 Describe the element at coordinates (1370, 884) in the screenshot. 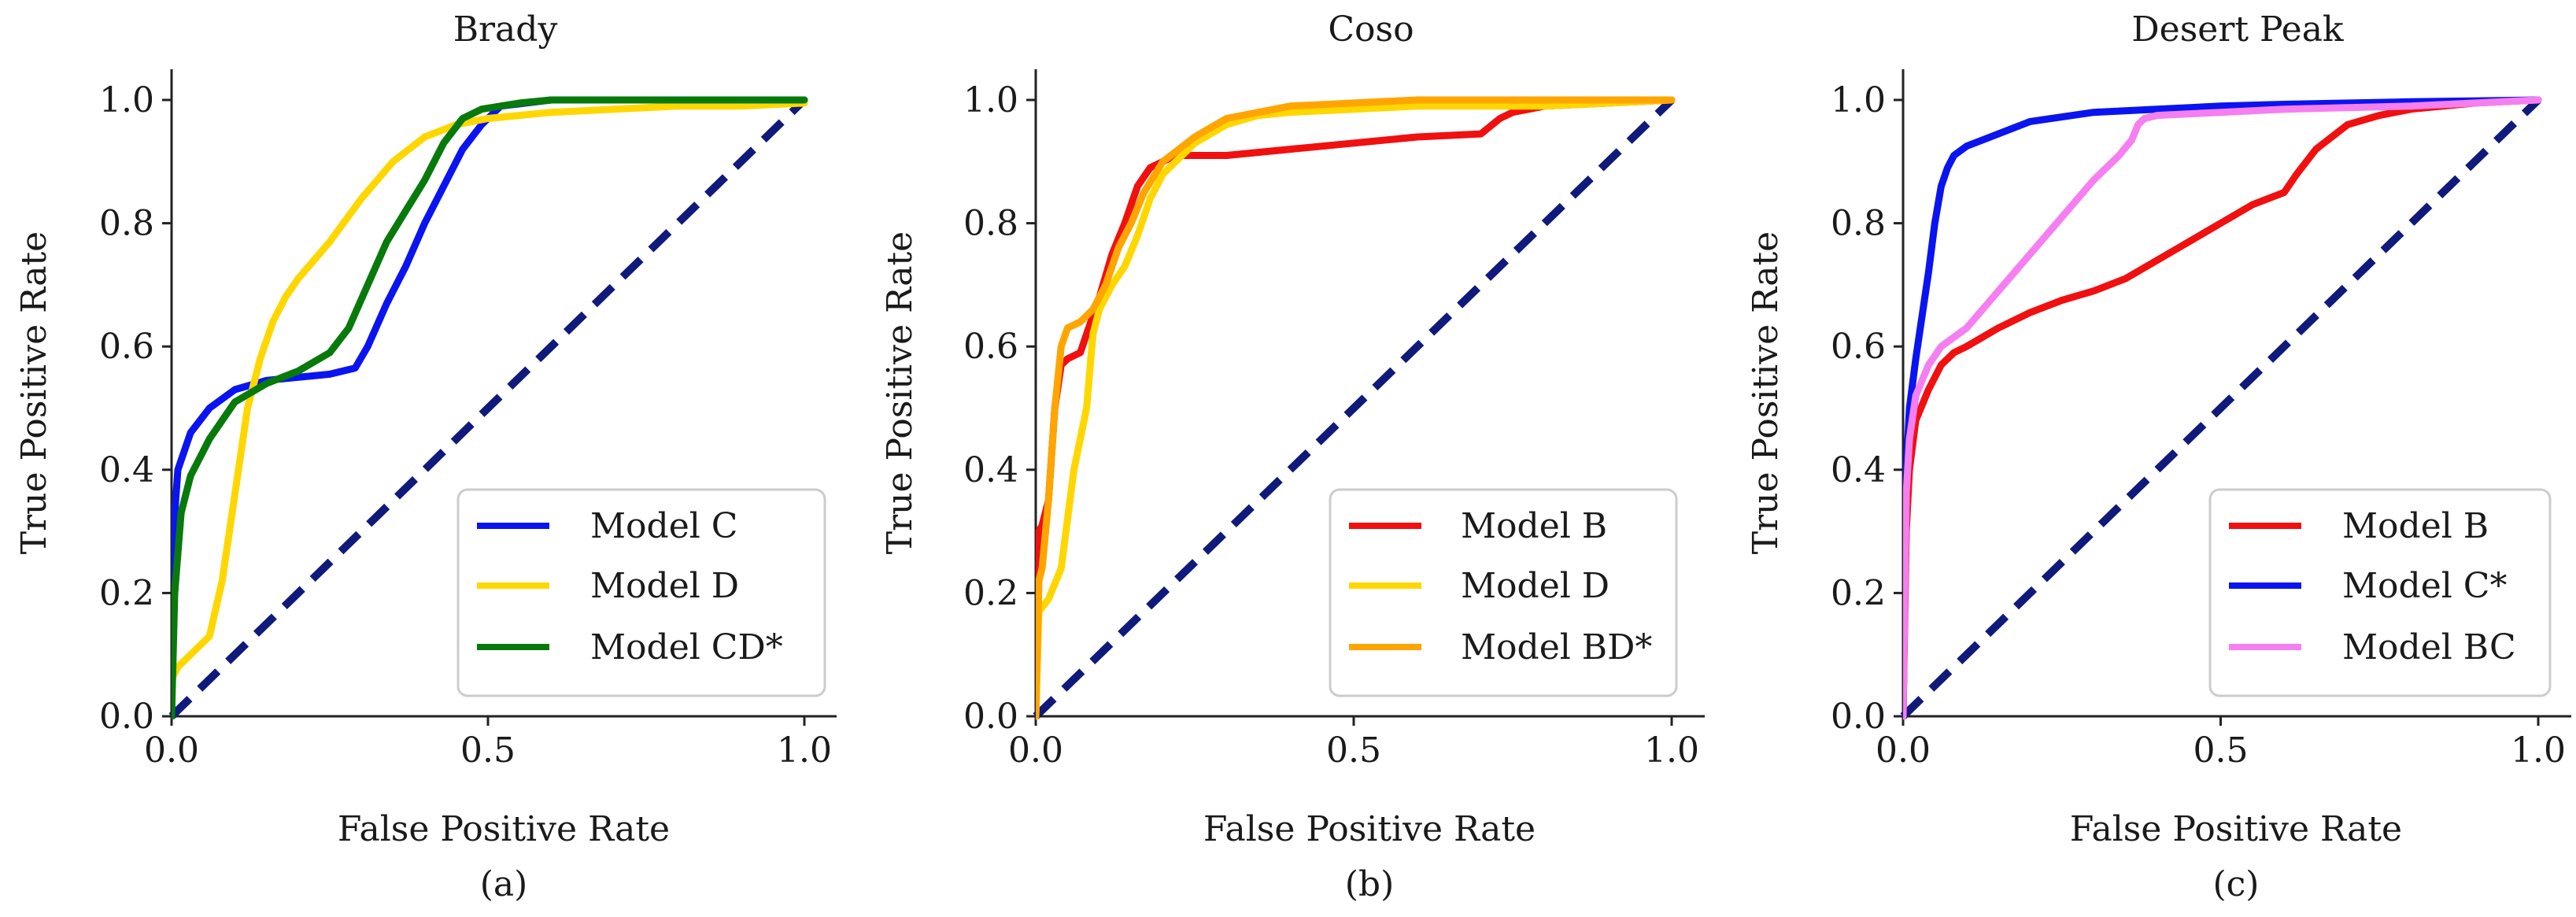

I see `panel-caption: (b)` at that location.